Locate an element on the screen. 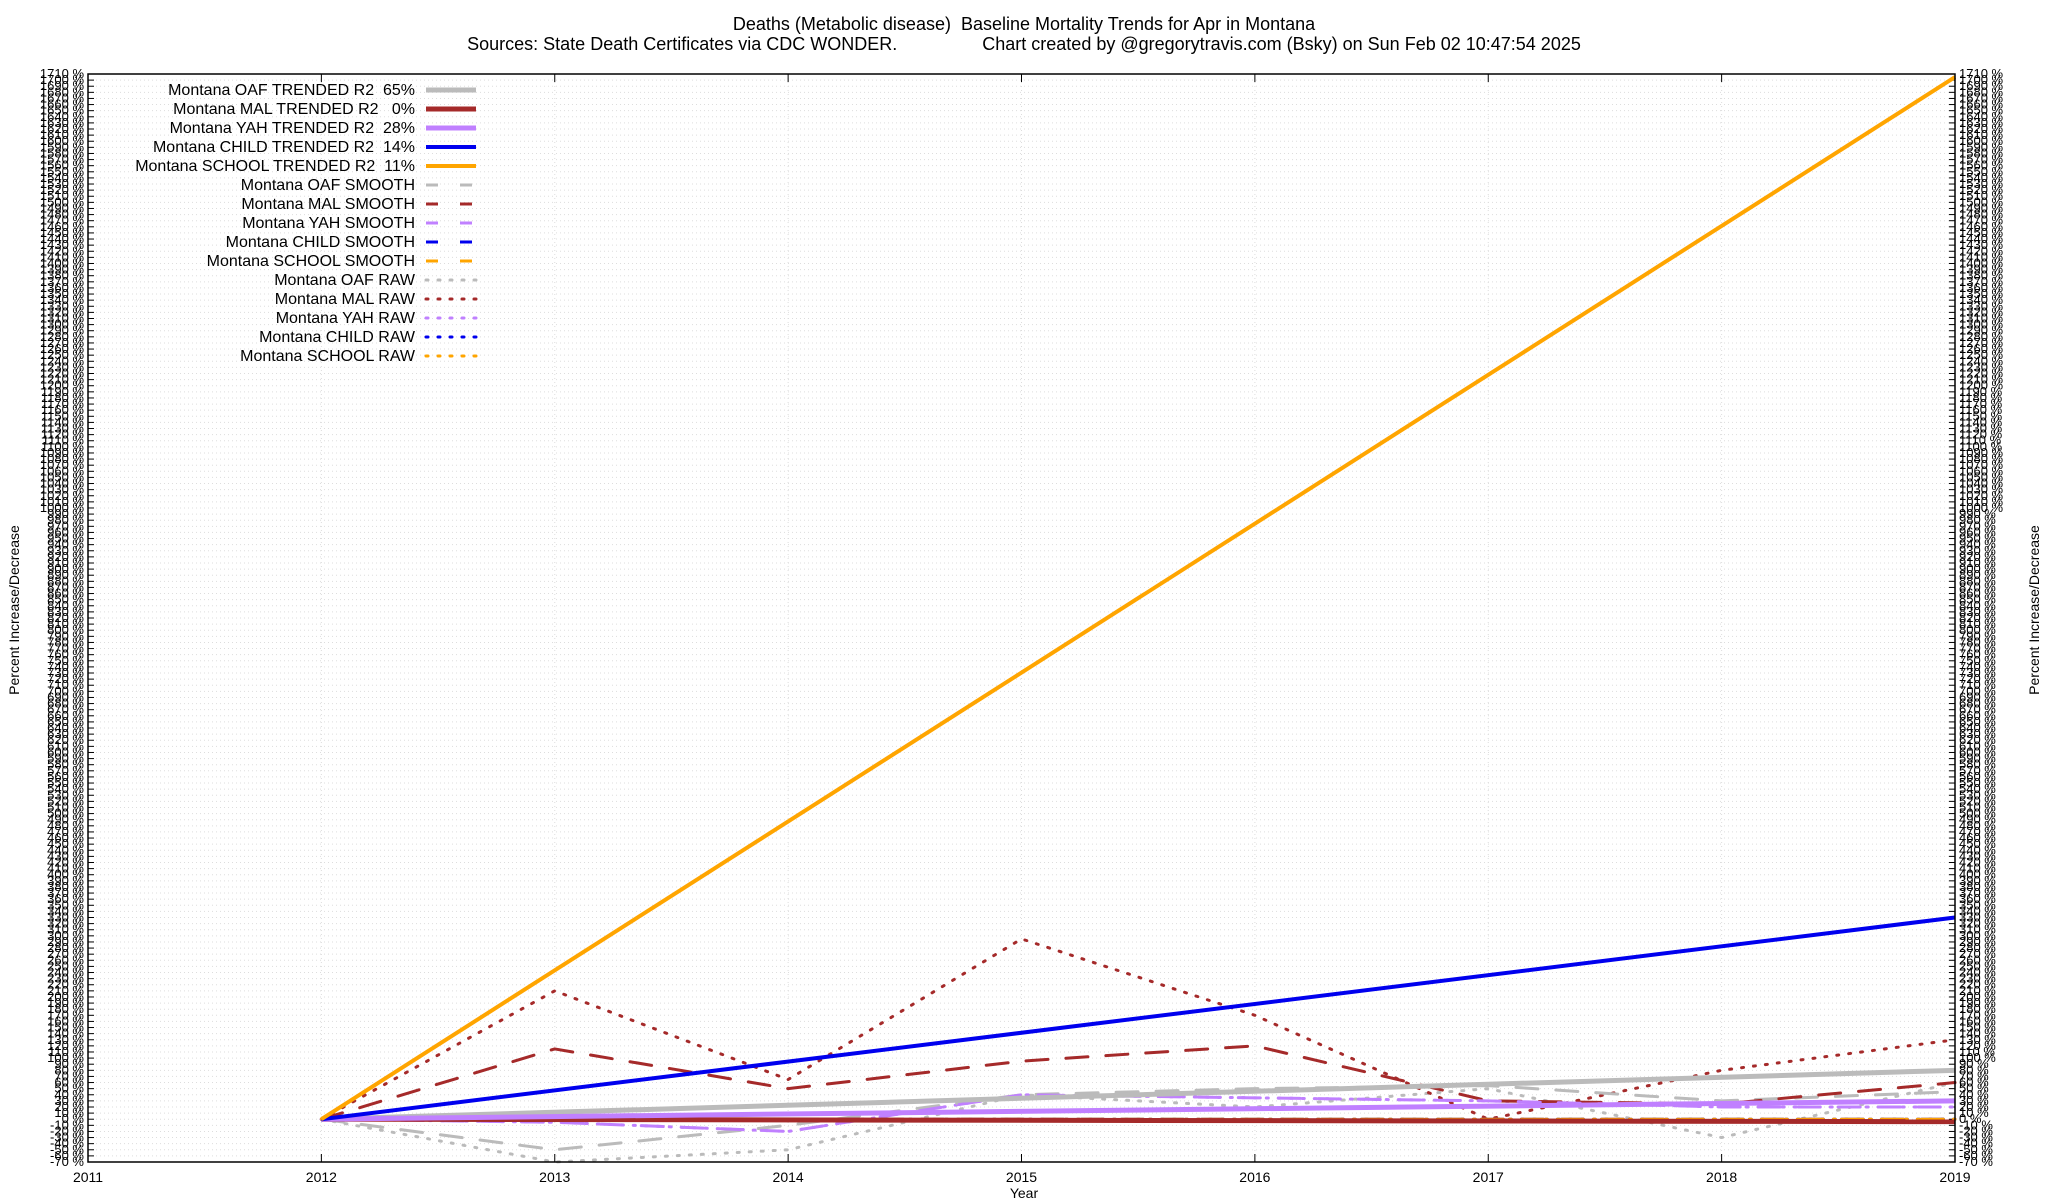 The width and height of the screenshot is (2048, 1201). legend-label: Montana MAL RAW is located at coordinates (345, 299).